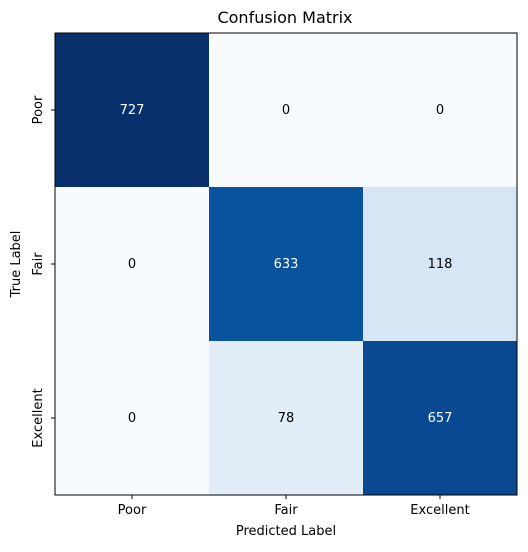  Describe the element at coordinates (286, 510) in the screenshot. I see `x-tick-label: Fair` at that location.